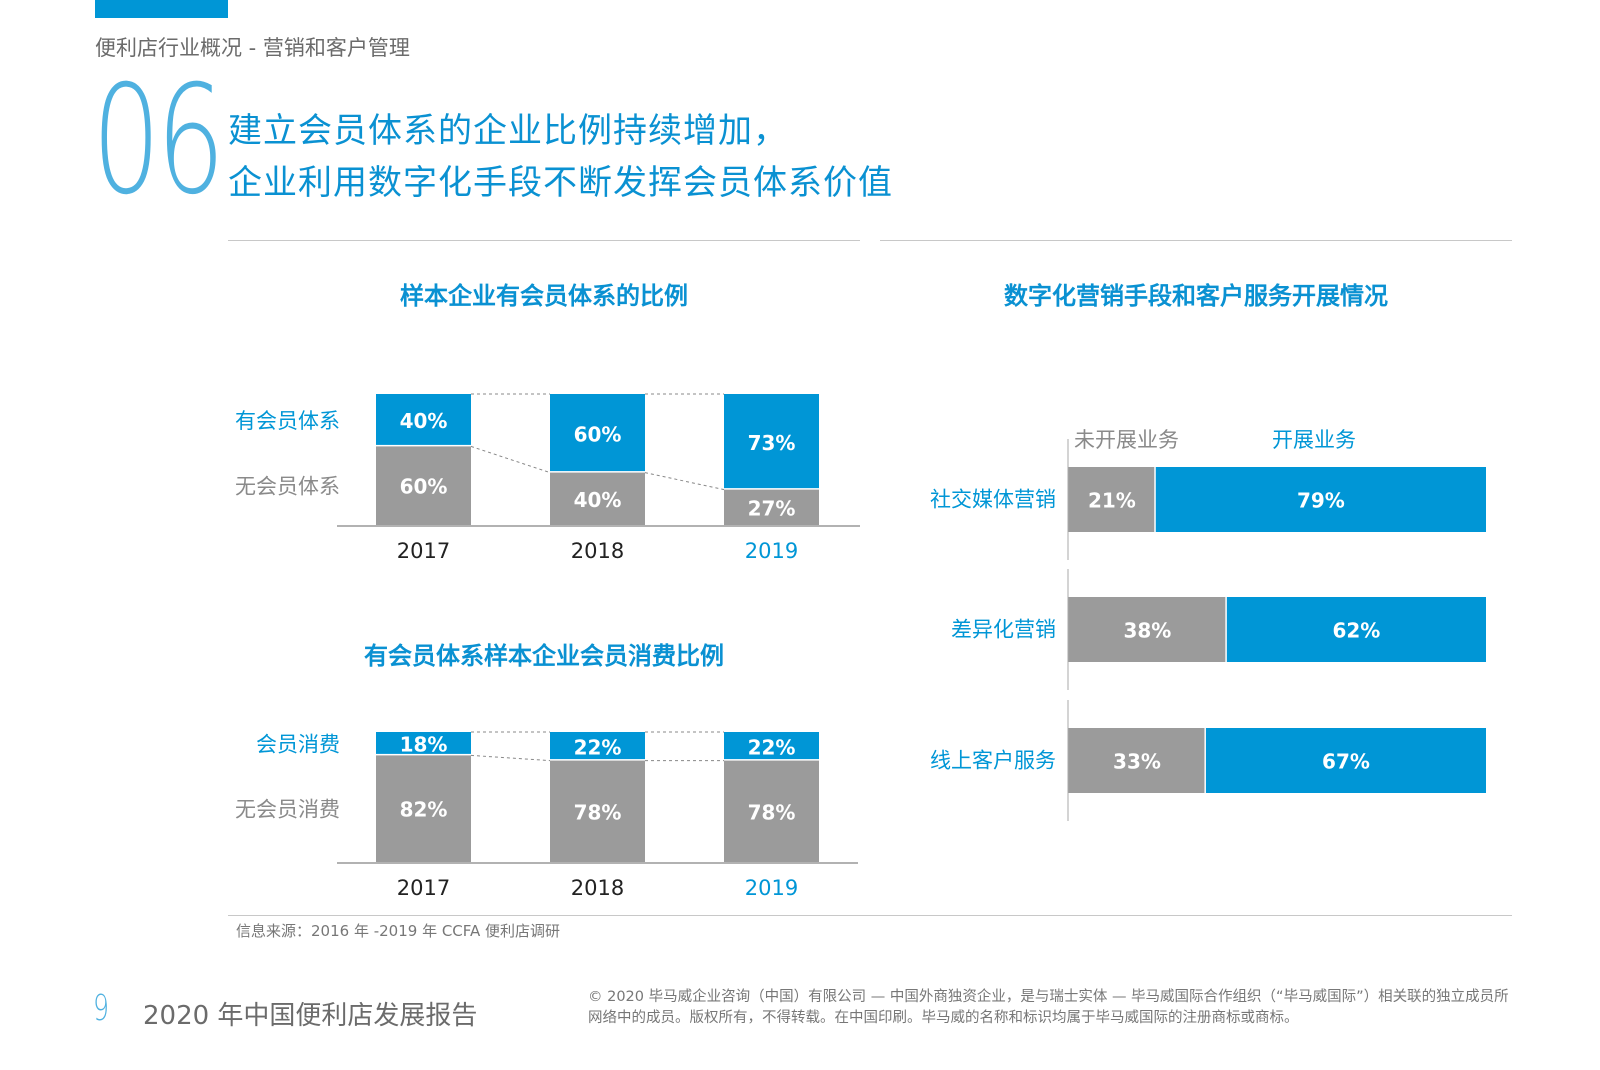 The width and height of the screenshot is (1600, 1070). I want to click on consumption-bar-2019-top, so click(771, 746).